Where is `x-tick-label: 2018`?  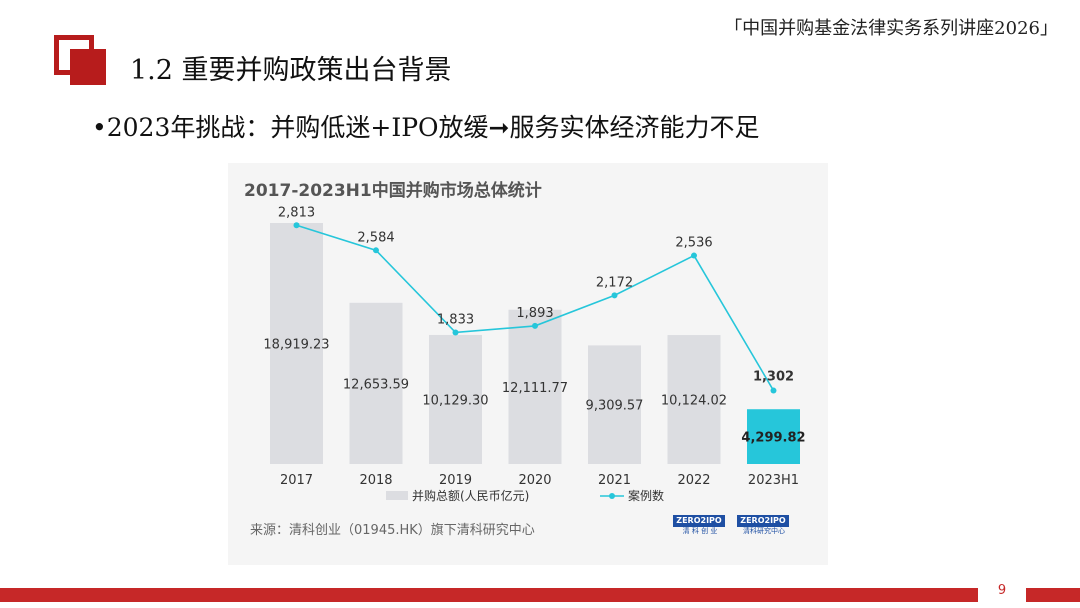
x-tick-label: 2018 is located at coordinates (375, 480).